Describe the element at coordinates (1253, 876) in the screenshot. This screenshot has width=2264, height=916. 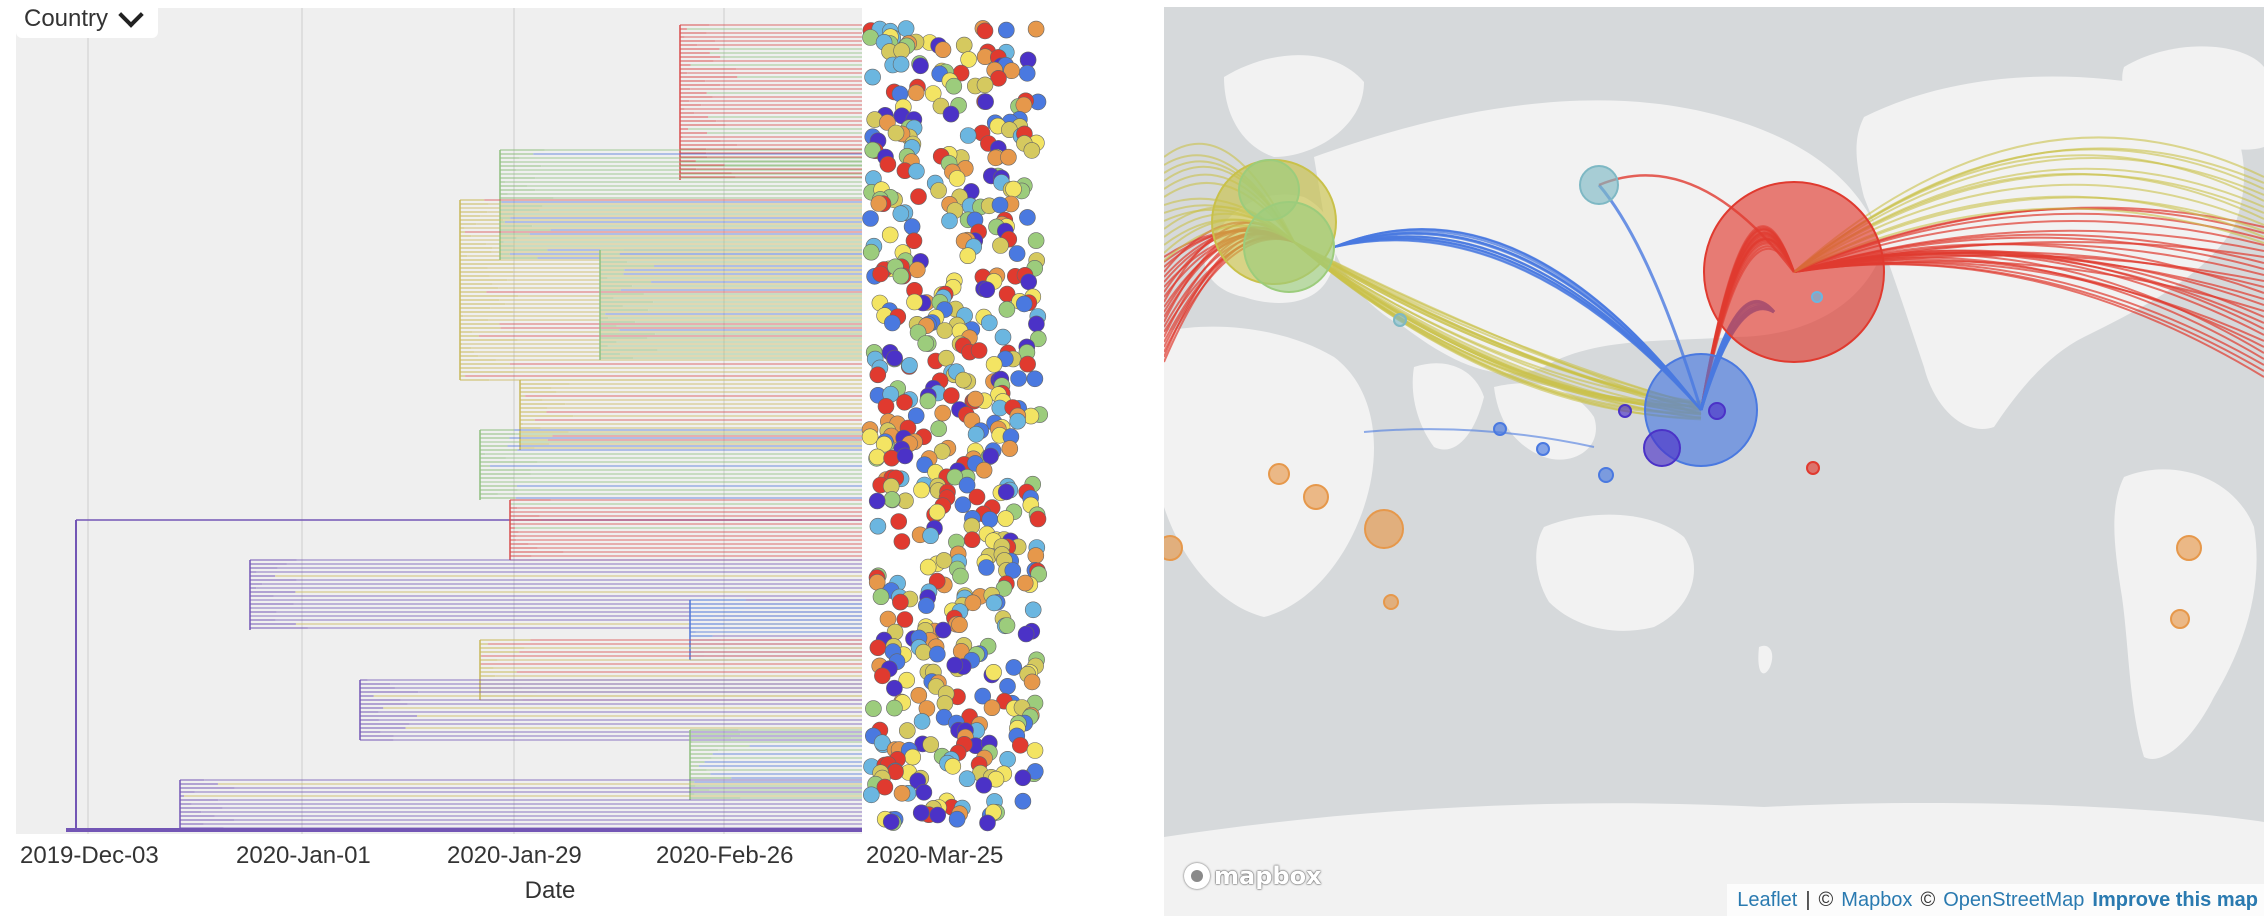
I see `mapbox-logo: mapbox` at that location.